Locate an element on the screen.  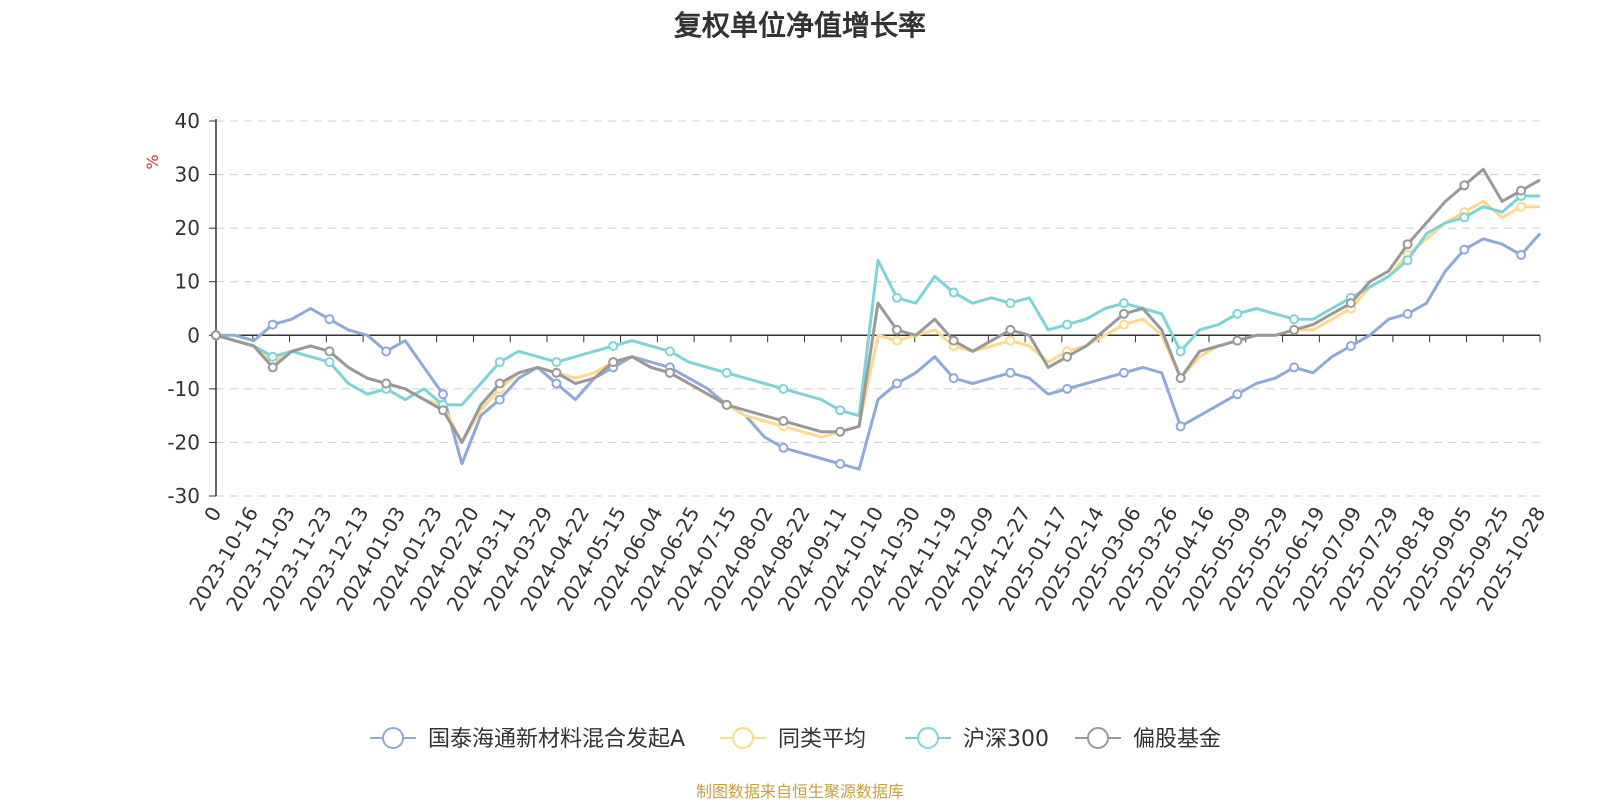
y-tick-label: 0 is located at coordinates (193, 335).